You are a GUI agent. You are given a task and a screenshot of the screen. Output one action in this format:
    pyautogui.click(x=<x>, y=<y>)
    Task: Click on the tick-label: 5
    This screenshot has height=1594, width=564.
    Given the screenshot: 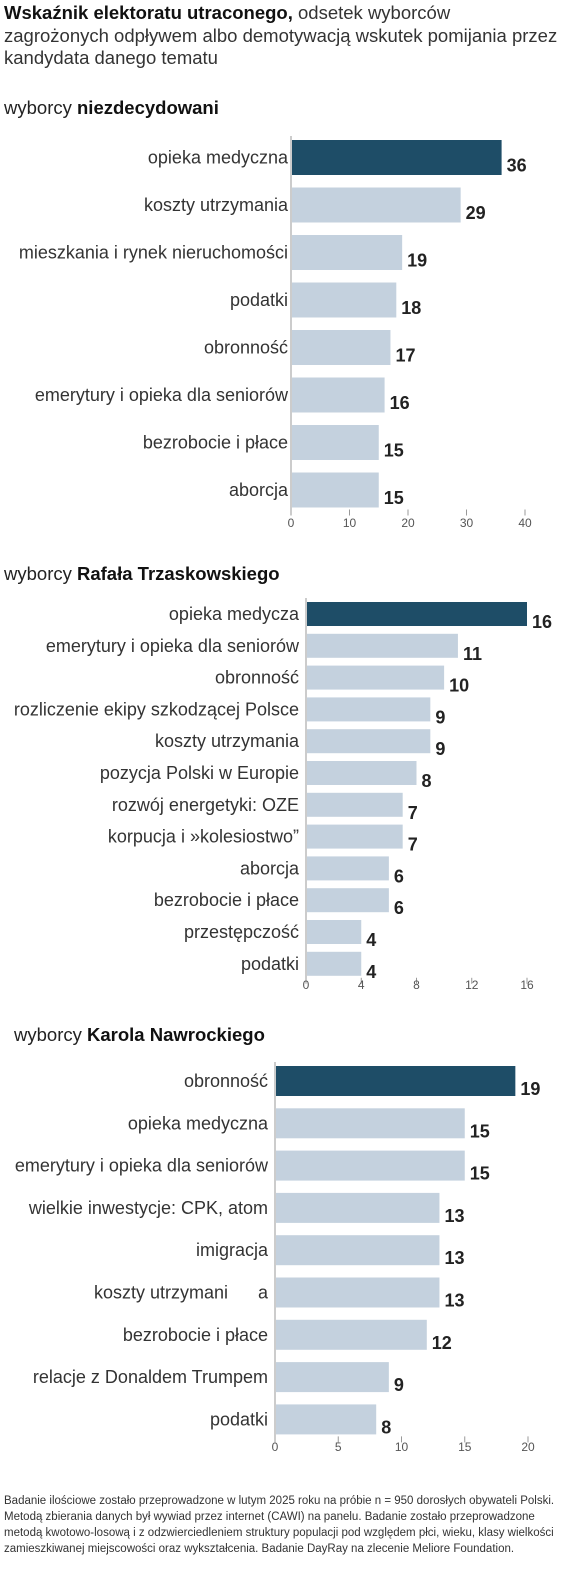 What is the action you would take?
    pyautogui.click(x=338, y=1447)
    